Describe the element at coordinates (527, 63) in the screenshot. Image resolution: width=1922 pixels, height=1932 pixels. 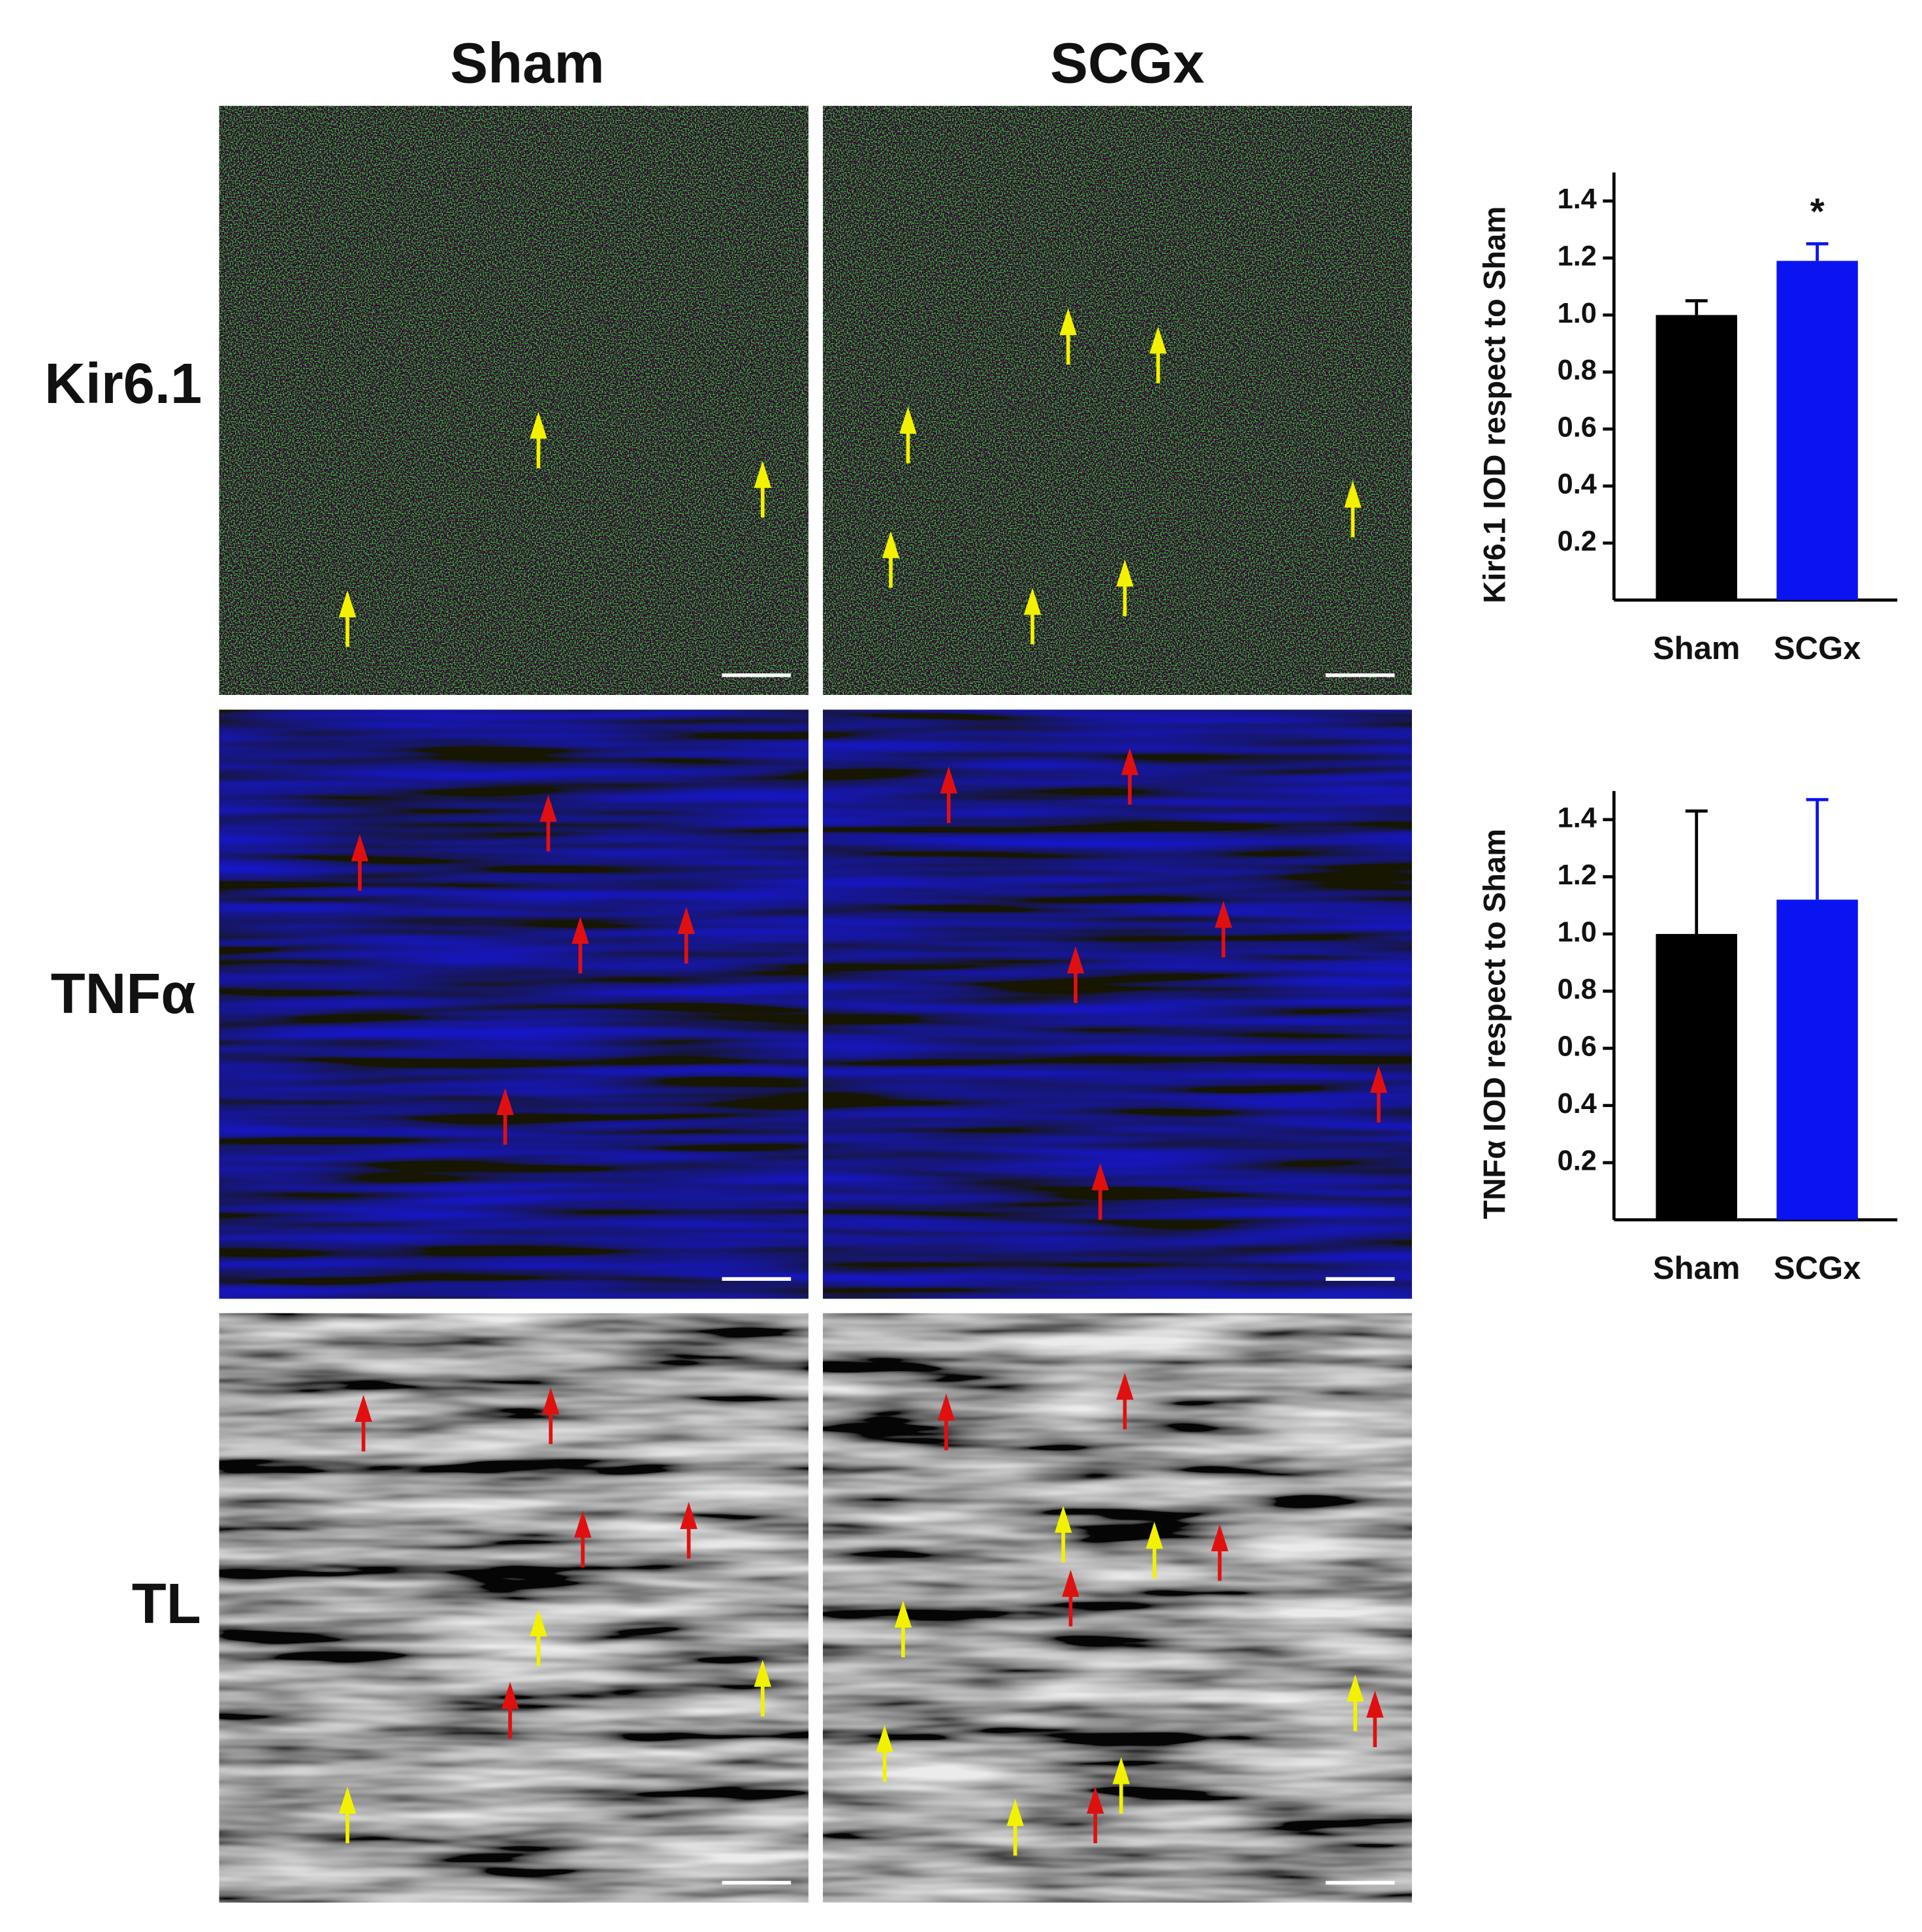
I see `column-header: Sham` at that location.